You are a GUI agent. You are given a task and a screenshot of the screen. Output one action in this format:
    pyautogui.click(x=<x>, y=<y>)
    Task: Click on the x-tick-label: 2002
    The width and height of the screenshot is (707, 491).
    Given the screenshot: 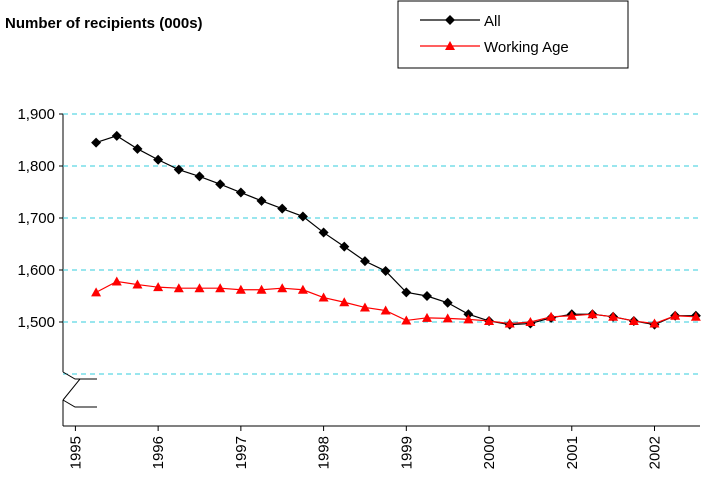 What is the action you would take?
    pyautogui.click(x=655, y=452)
    